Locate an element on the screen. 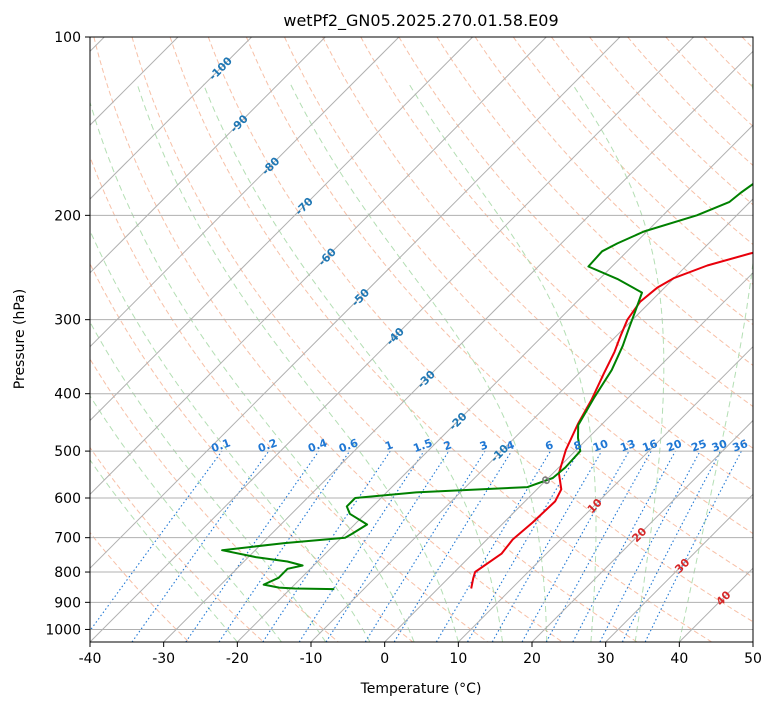 The width and height of the screenshot is (775, 708). mixing-ratio-label: 10 is located at coordinates (600, 446).